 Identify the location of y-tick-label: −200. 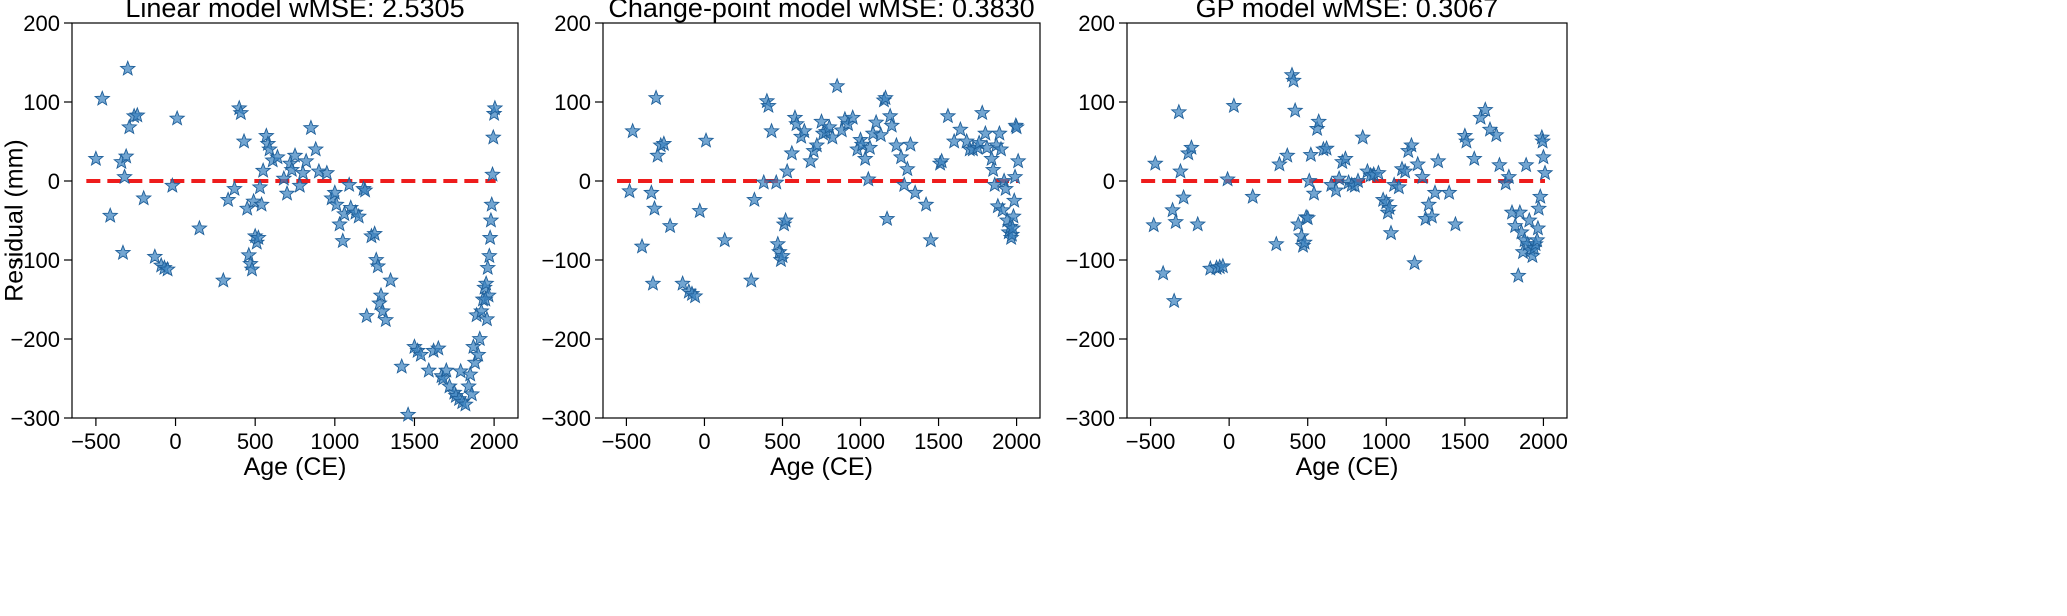
(1090, 339).